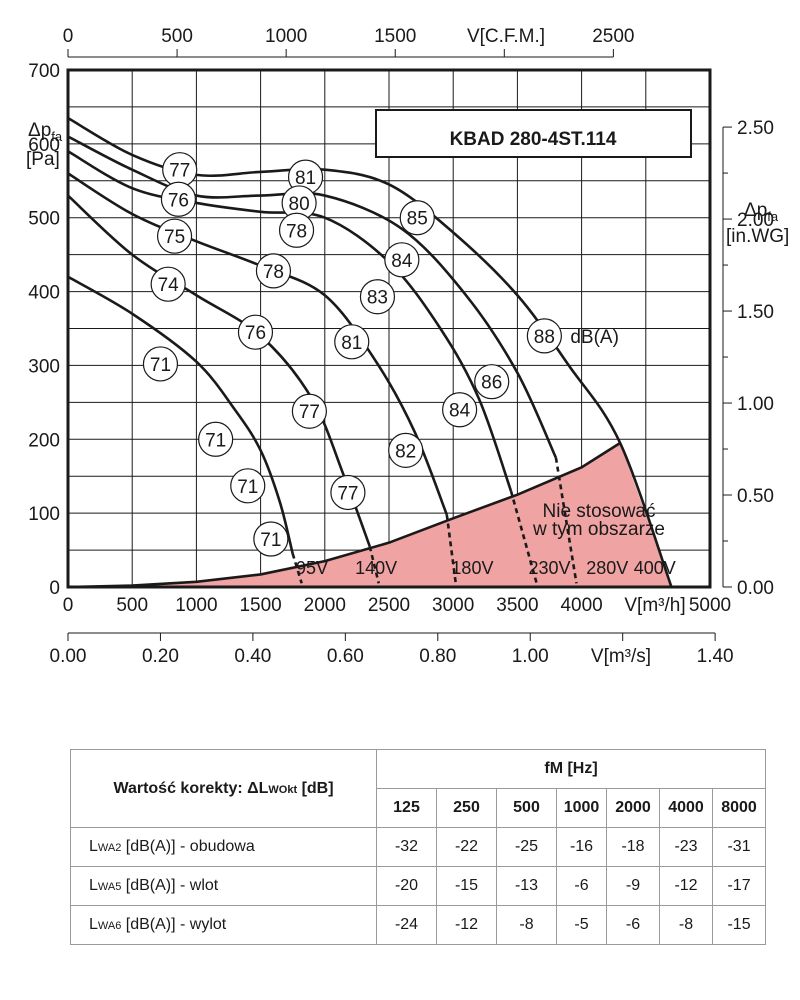 The height and width of the screenshot is (1000, 800). What do you see at coordinates (633, 808) in the screenshot?
I see `frequency-cell: 2000` at bounding box center [633, 808].